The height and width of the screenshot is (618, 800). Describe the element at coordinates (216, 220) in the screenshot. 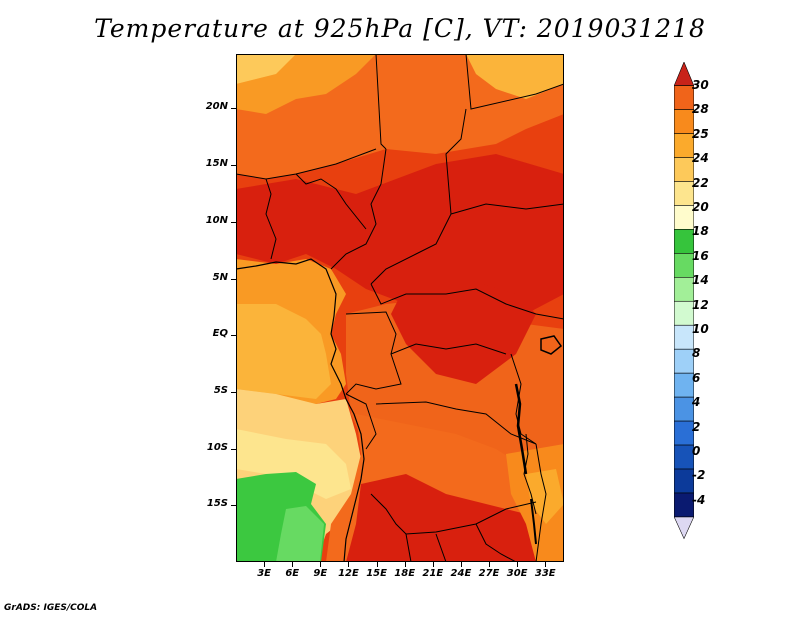

I see `y-tick-label: 10N` at that location.